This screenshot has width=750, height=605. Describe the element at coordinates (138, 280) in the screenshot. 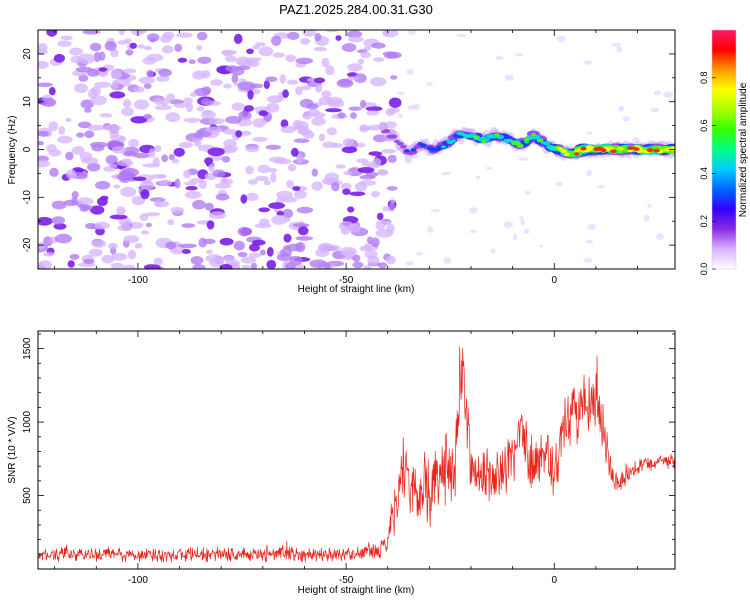

I see `x-tick-label: -100` at that location.